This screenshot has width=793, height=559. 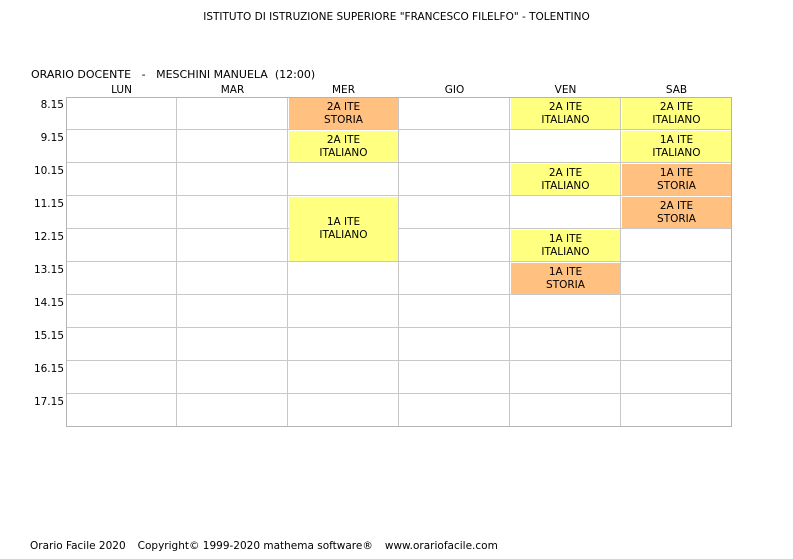 I want to click on lesson-block: 1A ITE STORIA, so click(x=676, y=179).